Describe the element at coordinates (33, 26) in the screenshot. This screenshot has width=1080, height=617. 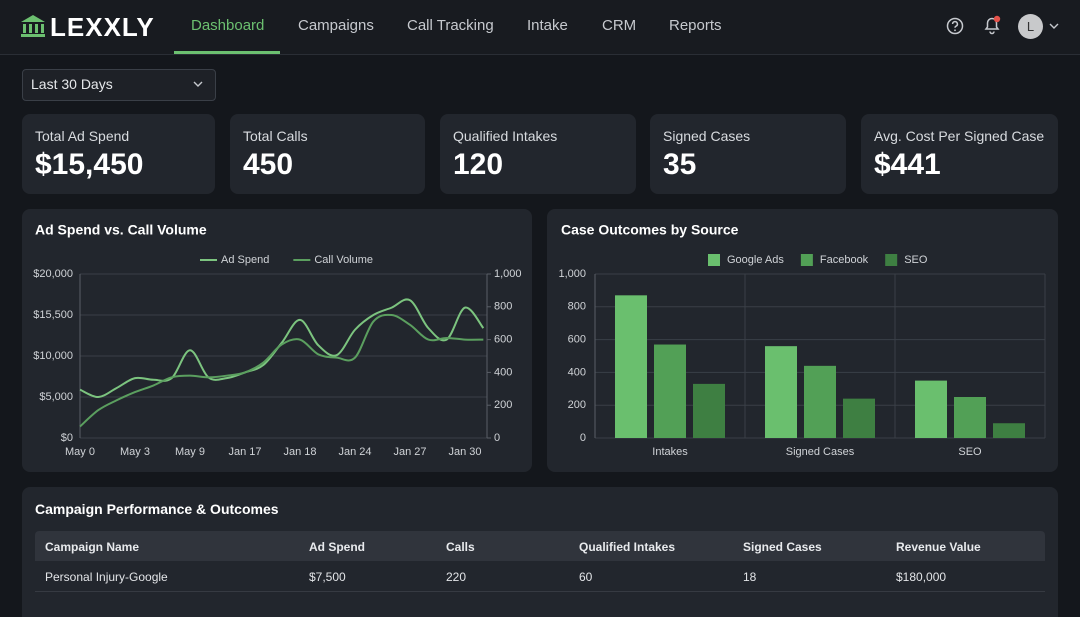
I see `logo-icon` at that location.